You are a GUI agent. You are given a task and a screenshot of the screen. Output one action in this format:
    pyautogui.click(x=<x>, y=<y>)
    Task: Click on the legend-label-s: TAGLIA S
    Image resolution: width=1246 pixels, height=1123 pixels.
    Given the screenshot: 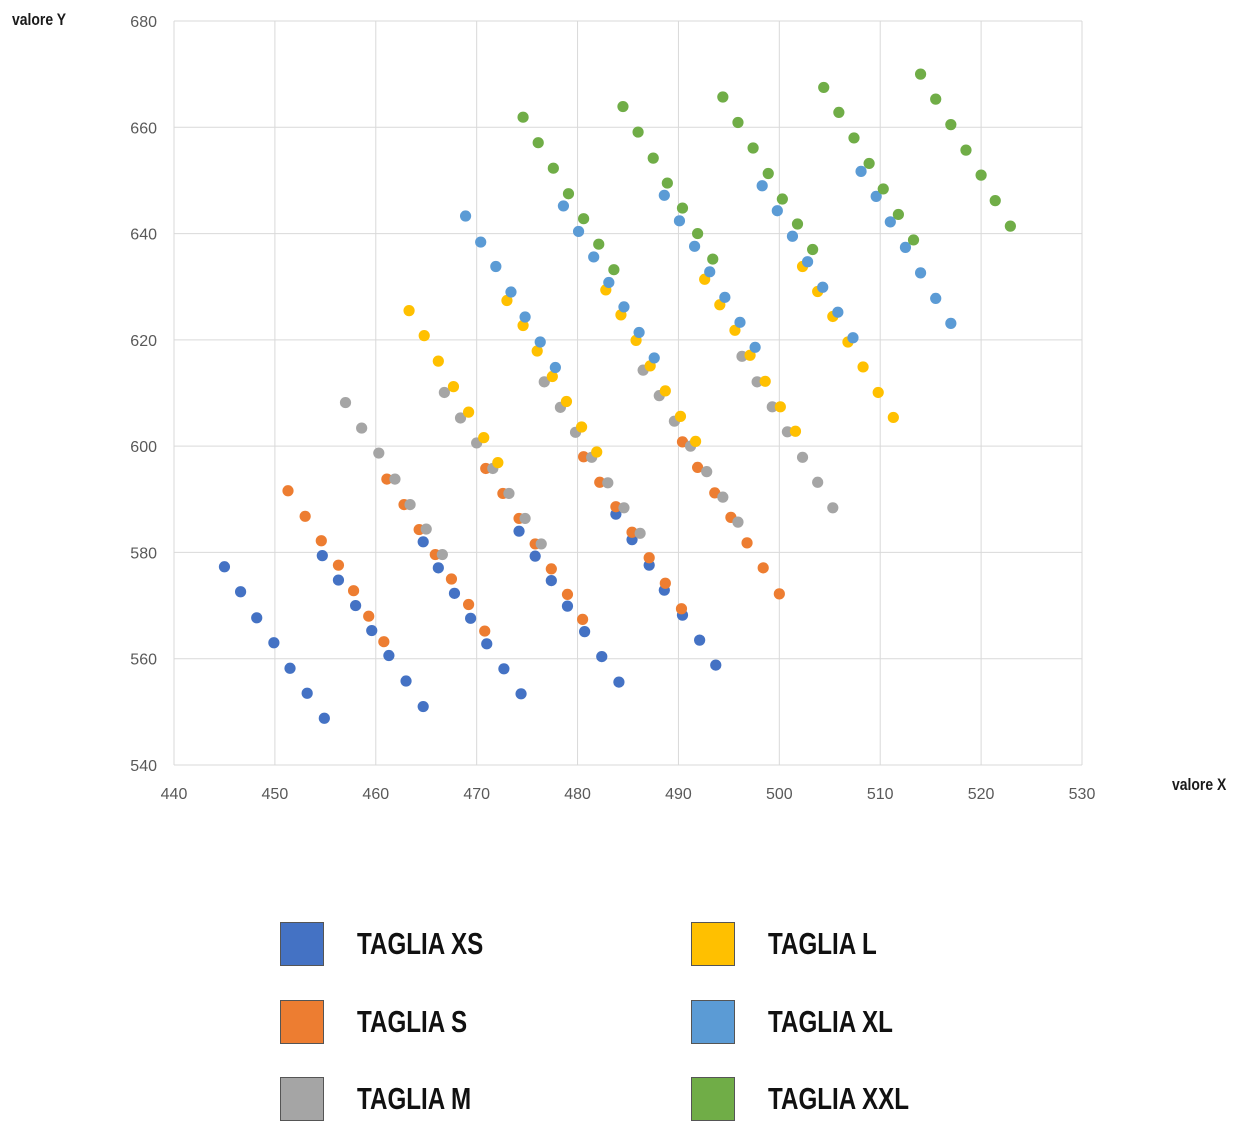 What is the action you would take?
    pyautogui.click(x=412, y=1021)
    